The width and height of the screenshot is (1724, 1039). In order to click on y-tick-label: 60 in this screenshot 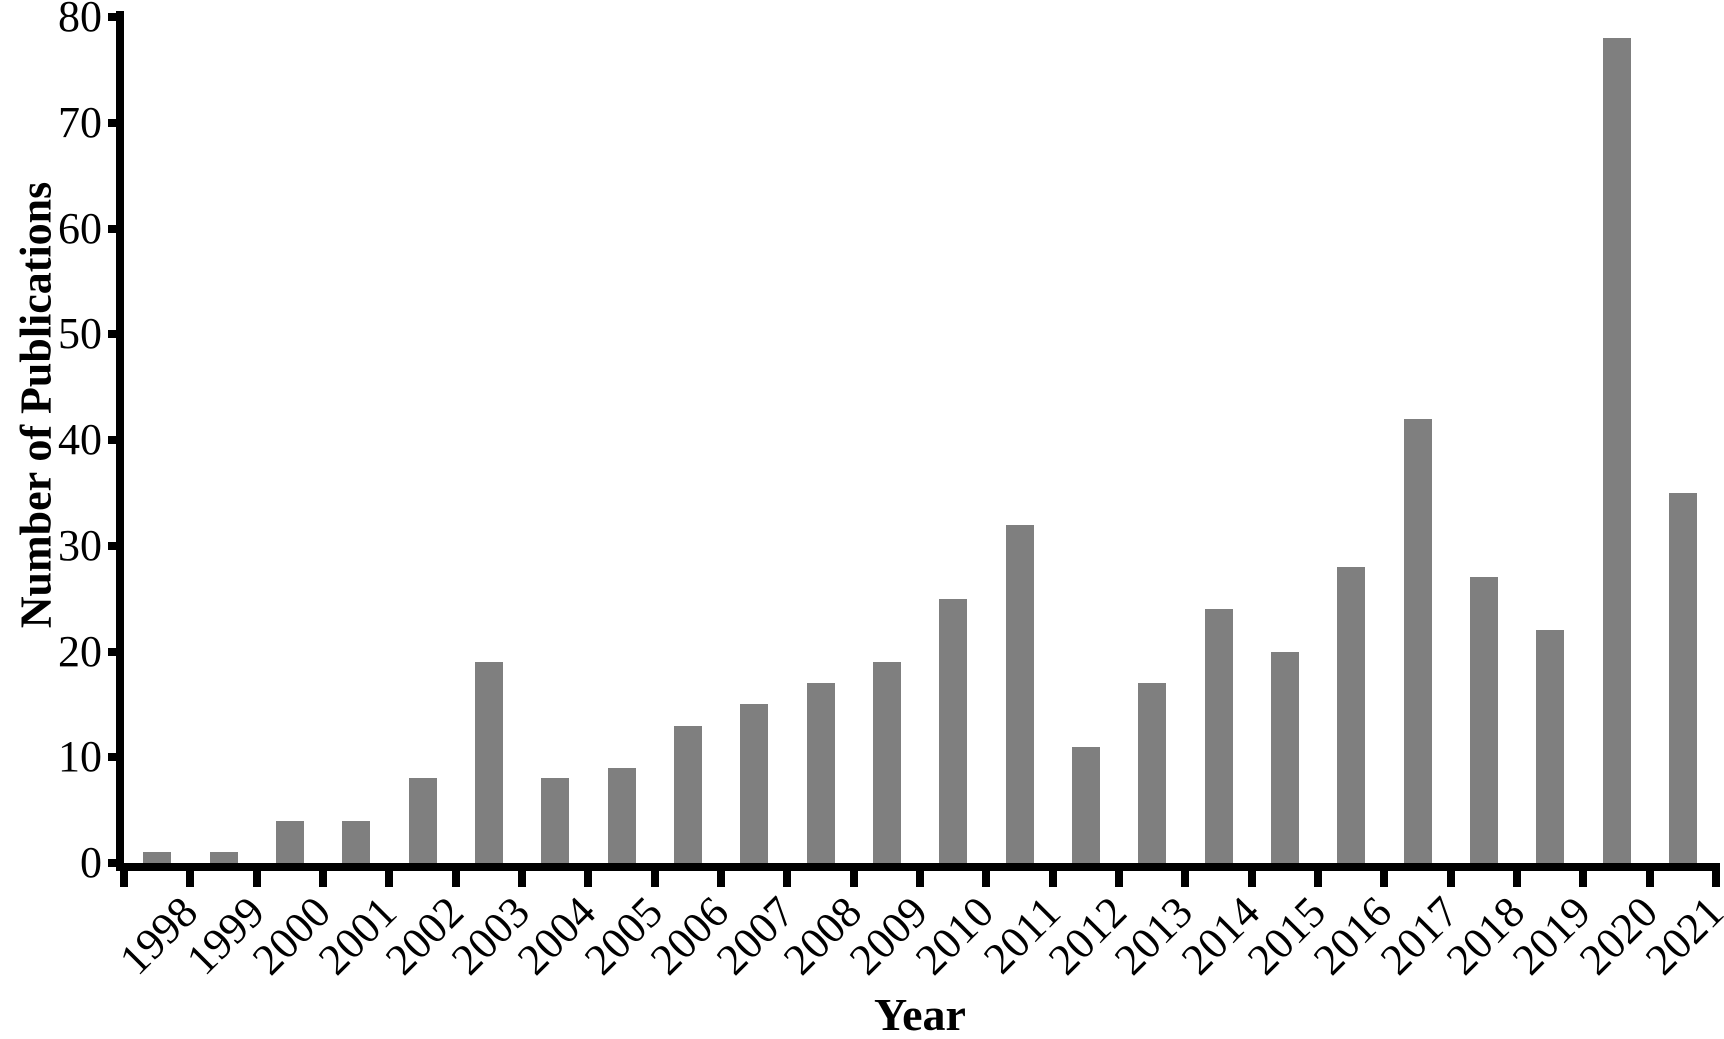, I will do `click(80, 228)`.